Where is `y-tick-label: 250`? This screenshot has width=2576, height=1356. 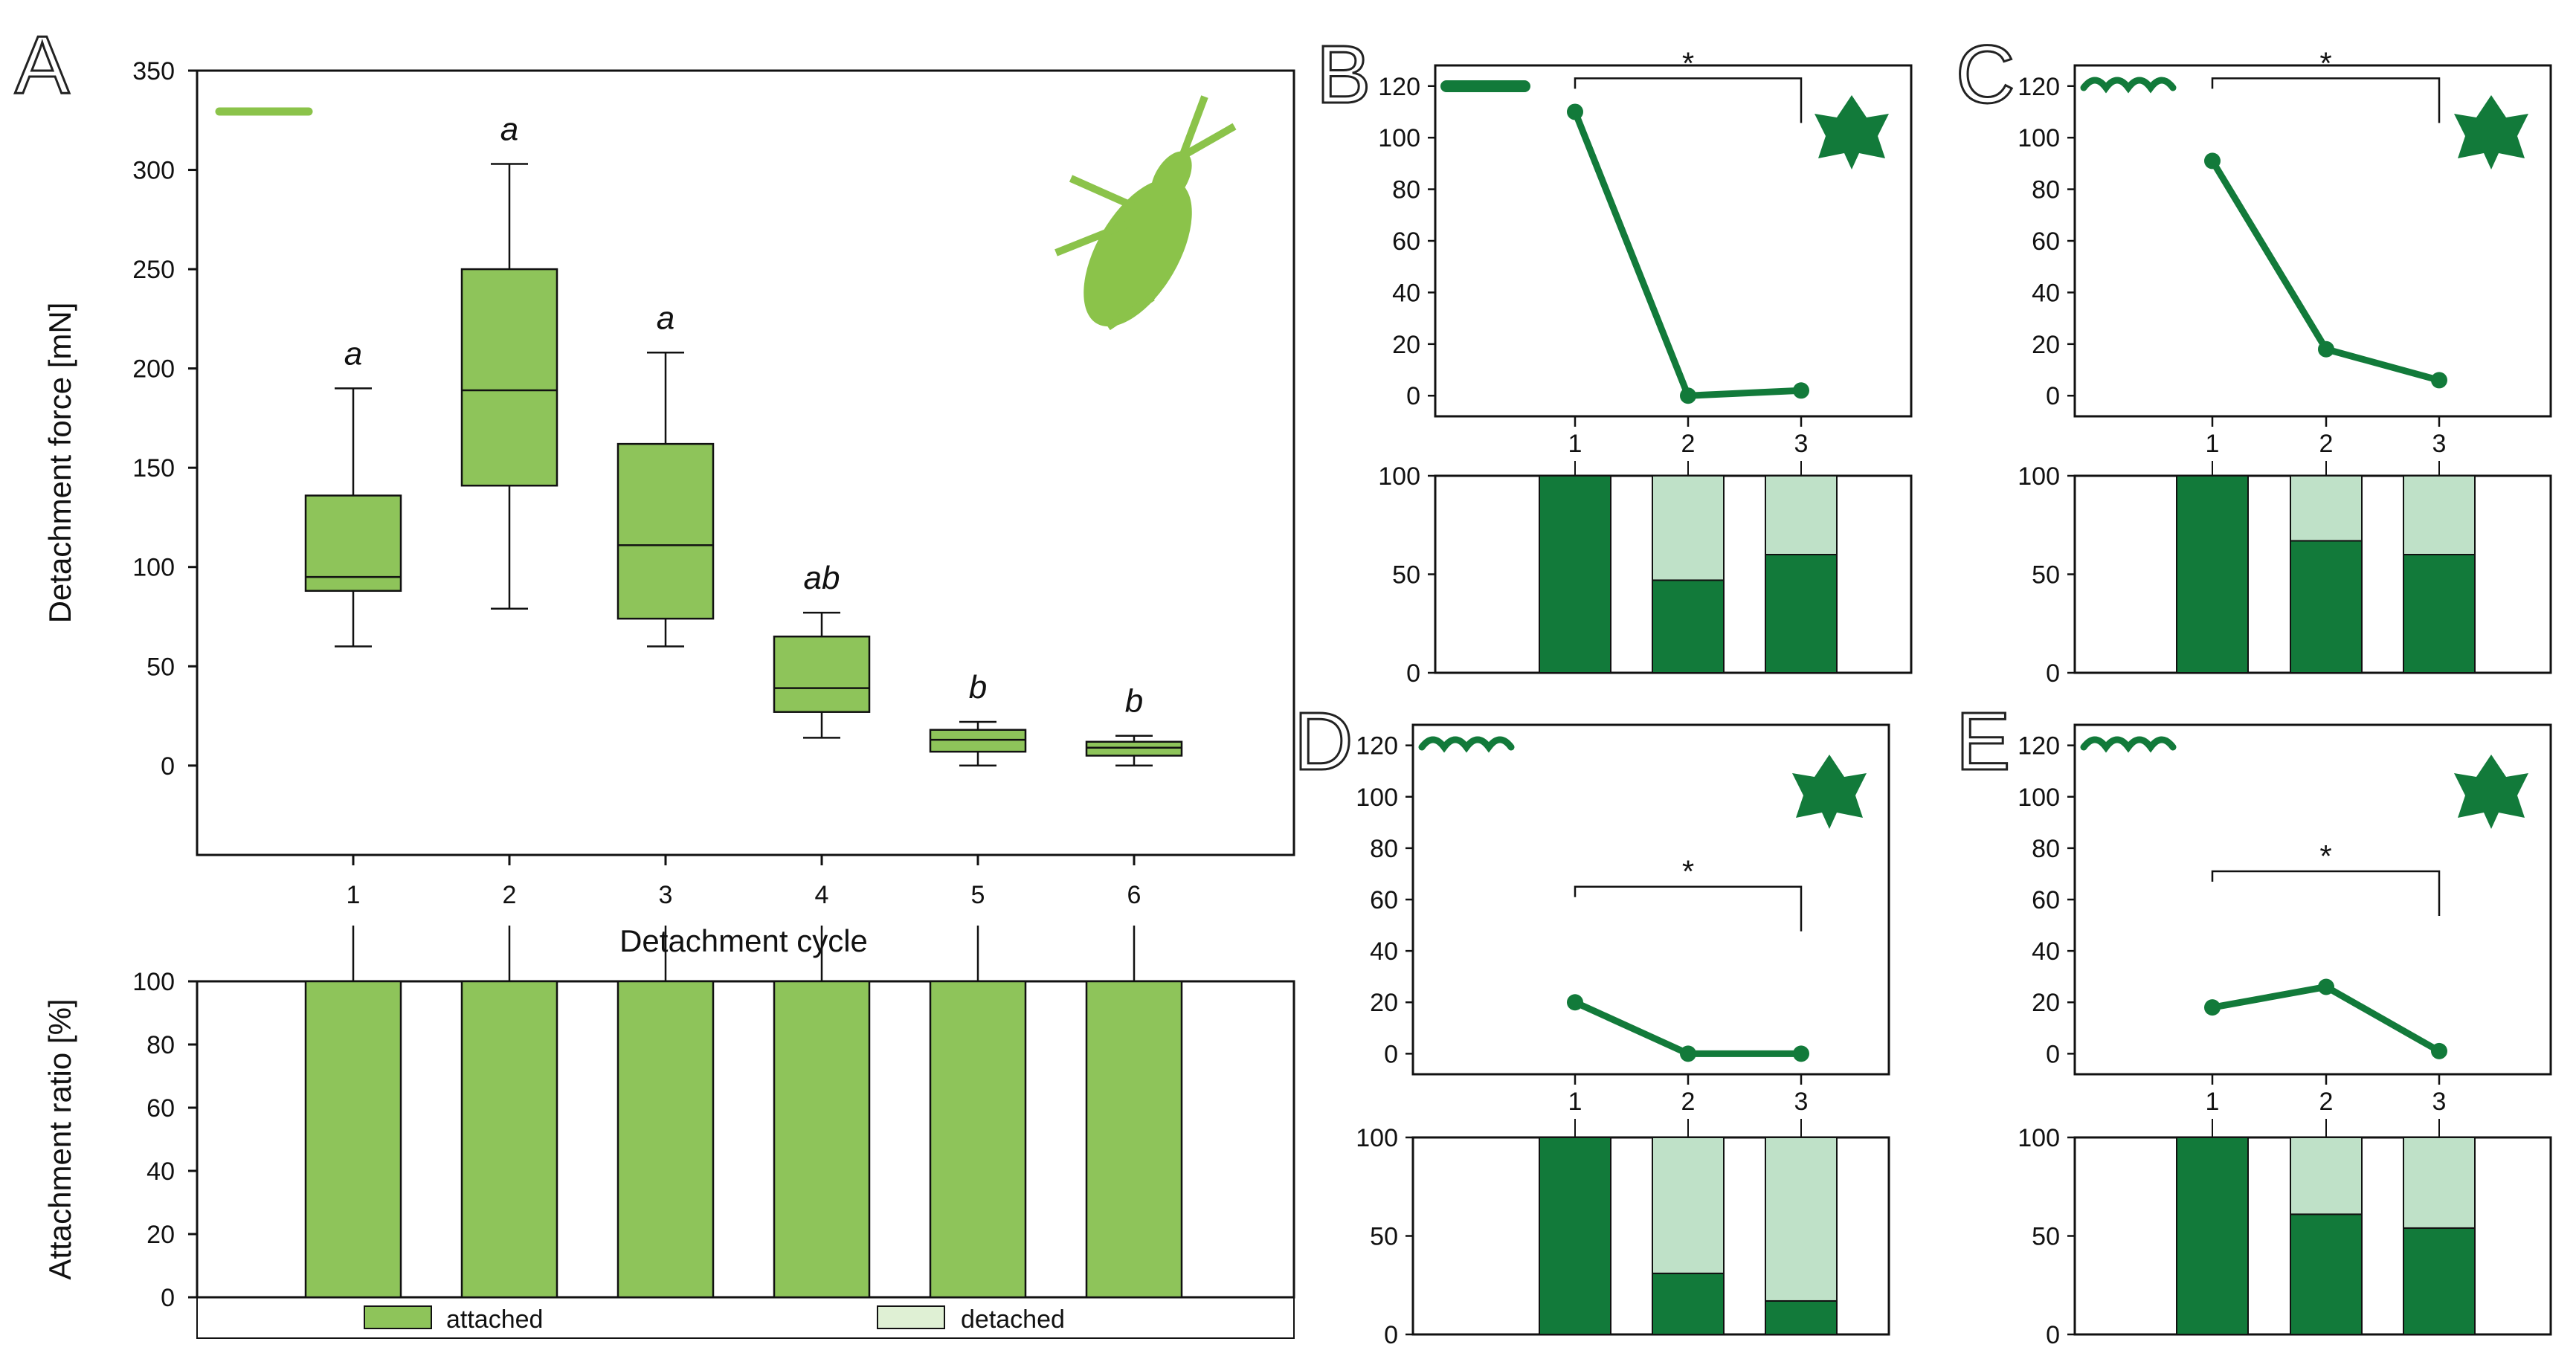
y-tick-label: 250 is located at coordinates (153, 270).